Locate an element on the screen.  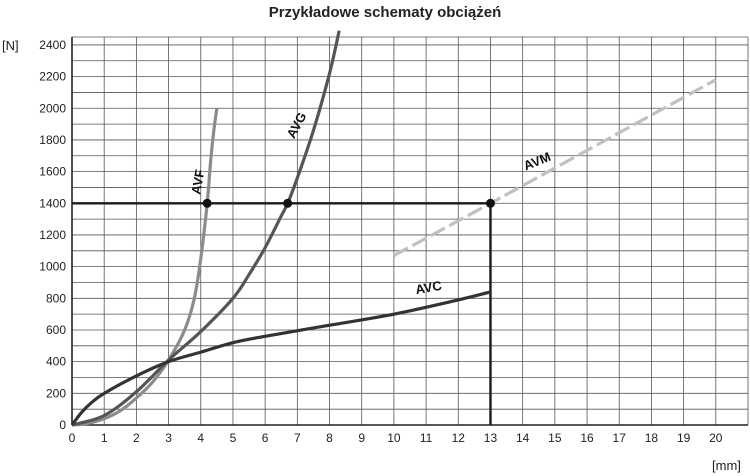
y-tick-label: 2200 is located at coordinates (52, 77).